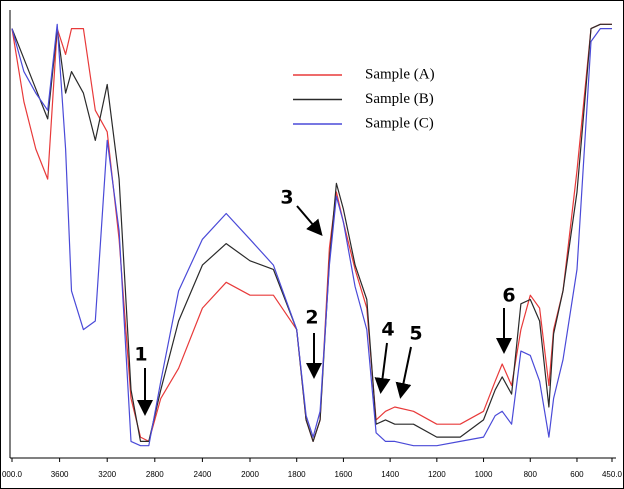 This screenshot has height=489, width=624. Describe the element at coordinates (577, 474) in the screenshot. I see `x-tick-label: 600` at that location.